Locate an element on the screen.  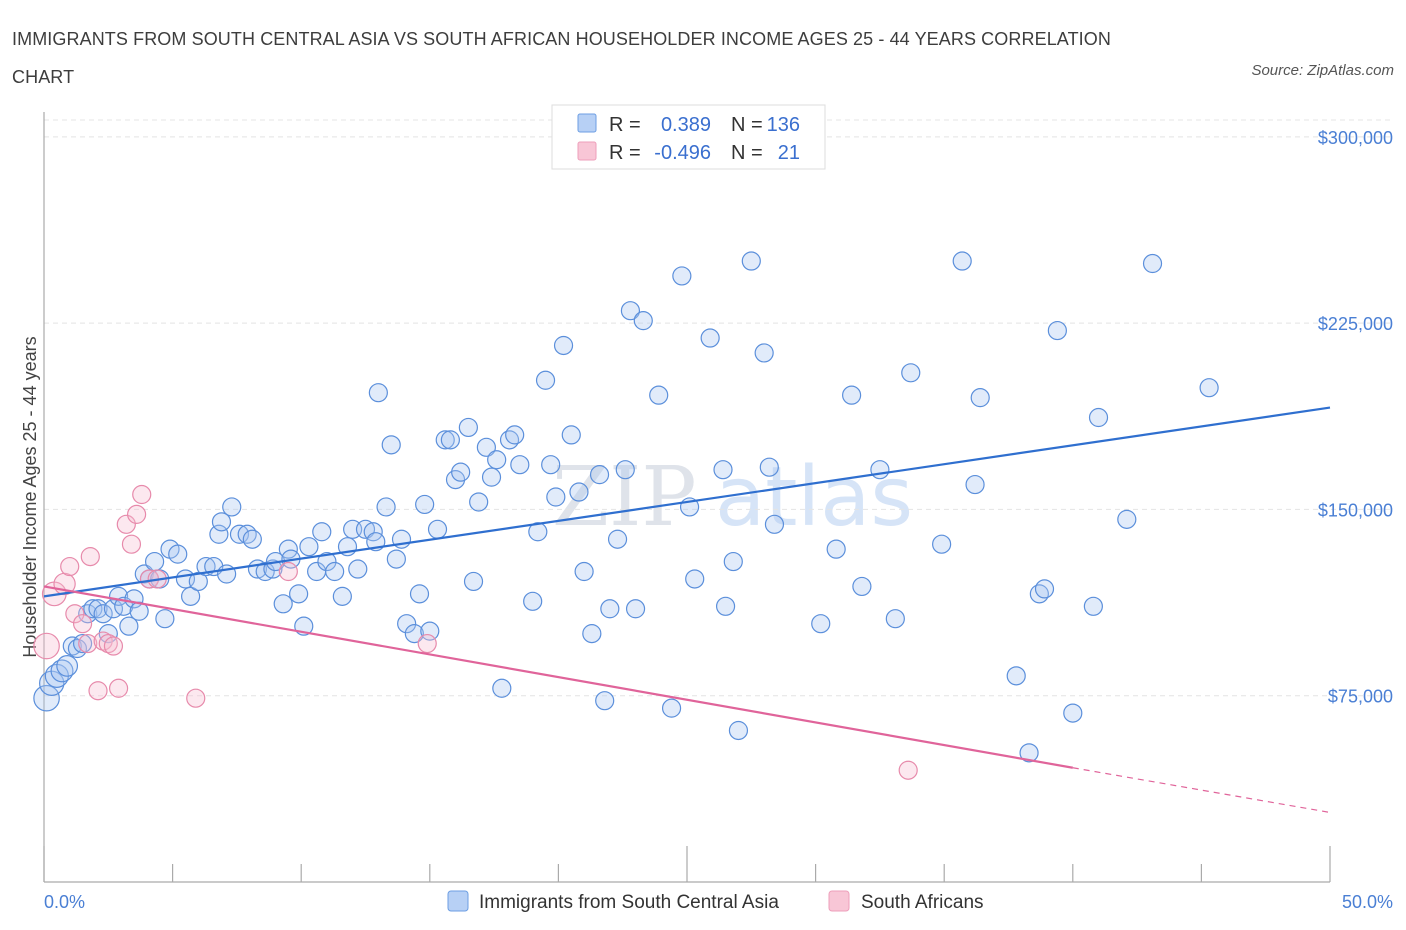
y-tick-labels: $75,000 $150,000 $225,000 $300,000 is located at coordinates (1355, 417).